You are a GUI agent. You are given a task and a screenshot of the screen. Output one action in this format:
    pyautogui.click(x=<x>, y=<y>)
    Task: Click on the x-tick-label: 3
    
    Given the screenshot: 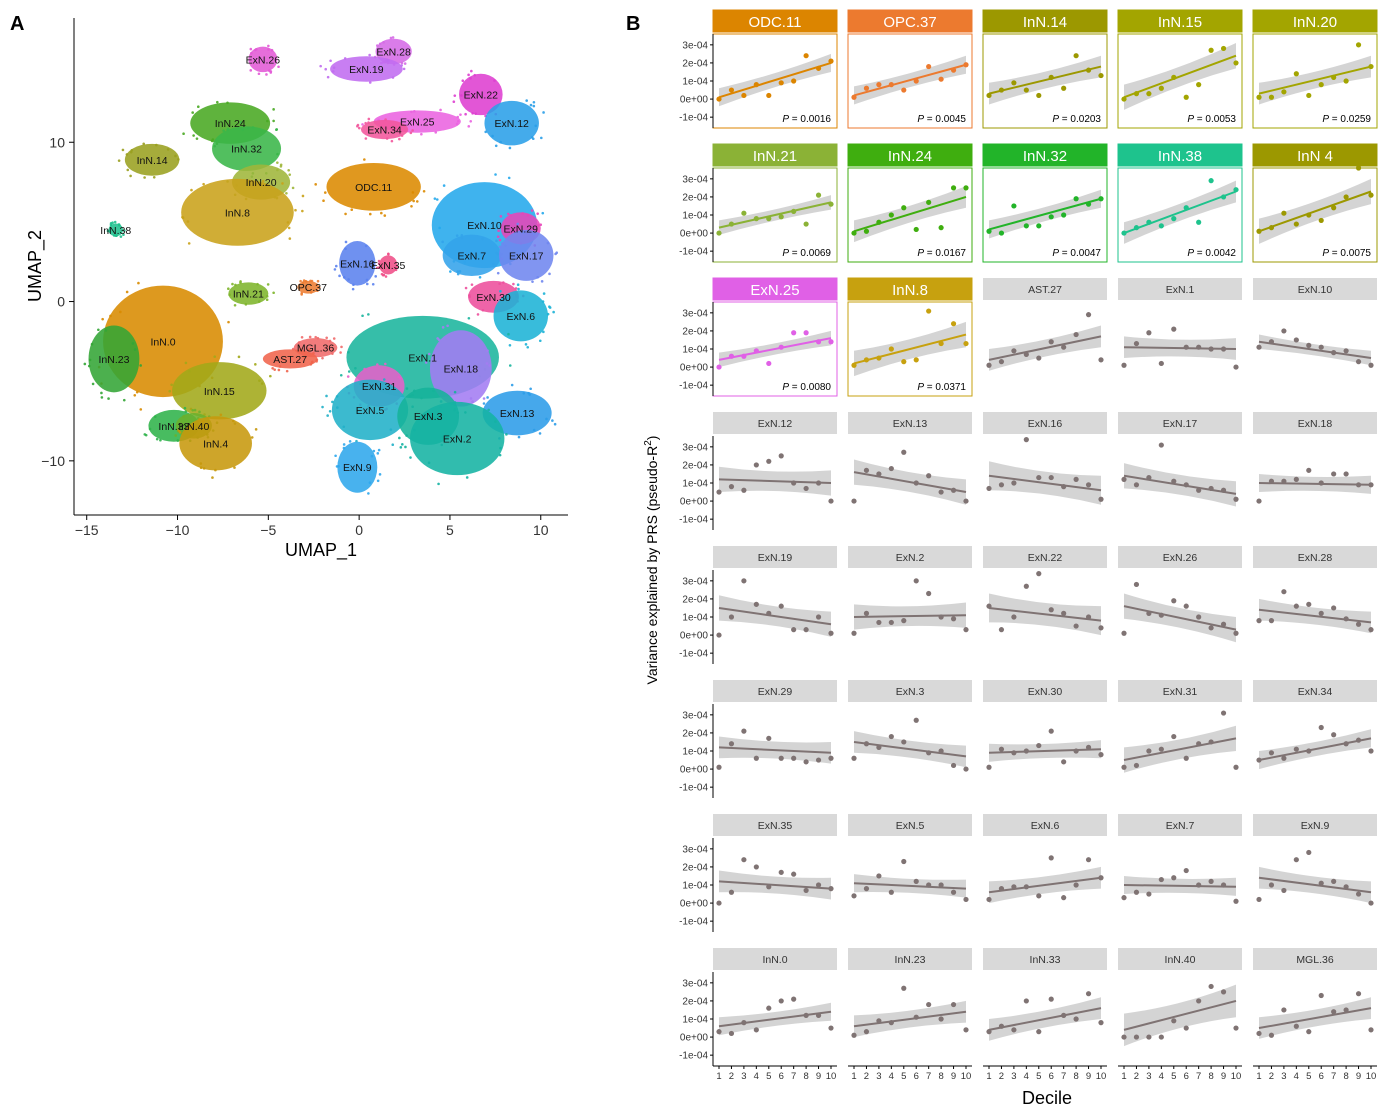 What is the action you would take?
    pyautogui.click(x=1283, y=1076)
    